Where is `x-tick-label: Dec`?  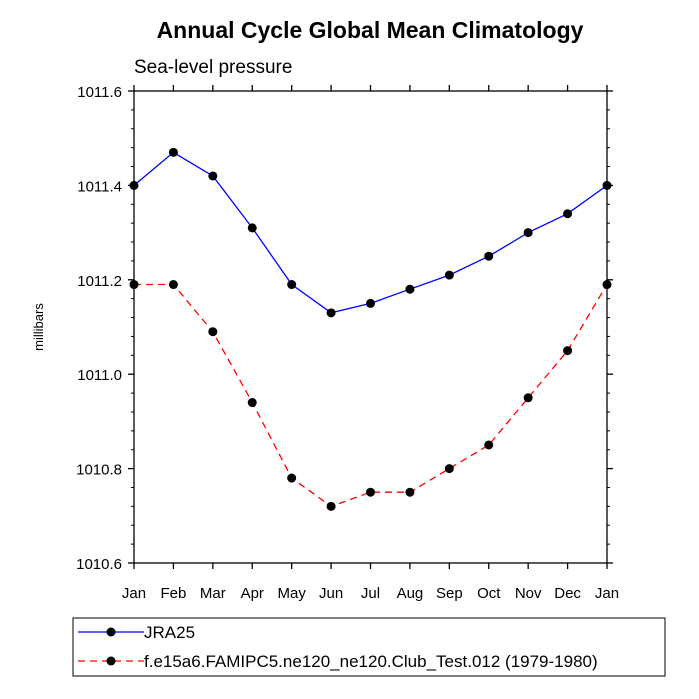 x-tick-label: Dec is located at coordinates (567, 593).